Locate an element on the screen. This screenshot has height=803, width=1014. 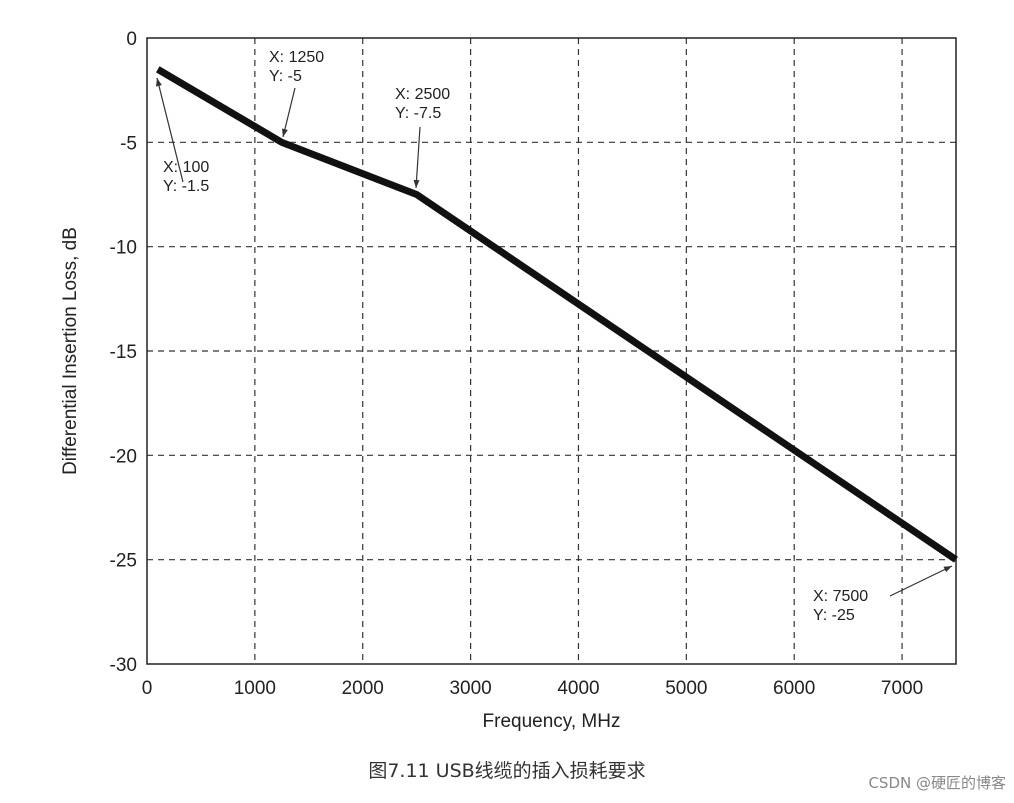
x-tick-label: 6000 is located at coordinates (794, 688).